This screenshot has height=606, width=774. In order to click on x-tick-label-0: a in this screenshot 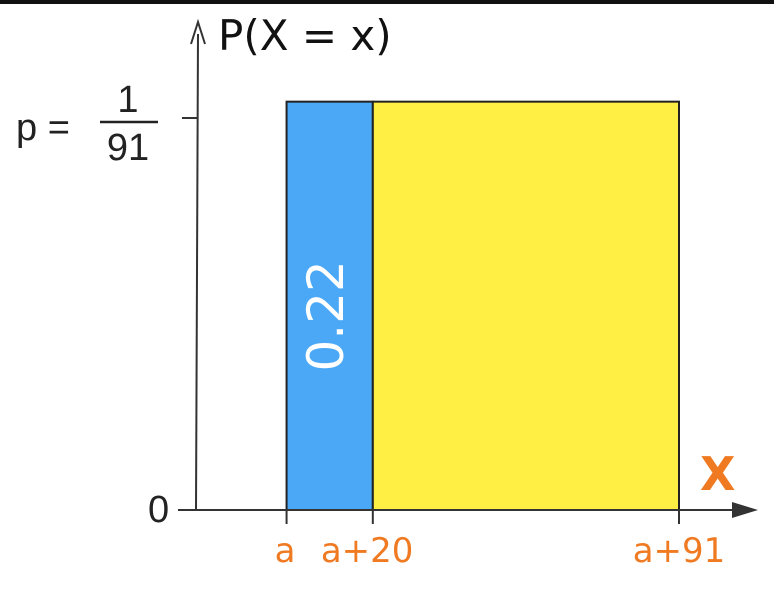, I will do `click(285, 551)`.